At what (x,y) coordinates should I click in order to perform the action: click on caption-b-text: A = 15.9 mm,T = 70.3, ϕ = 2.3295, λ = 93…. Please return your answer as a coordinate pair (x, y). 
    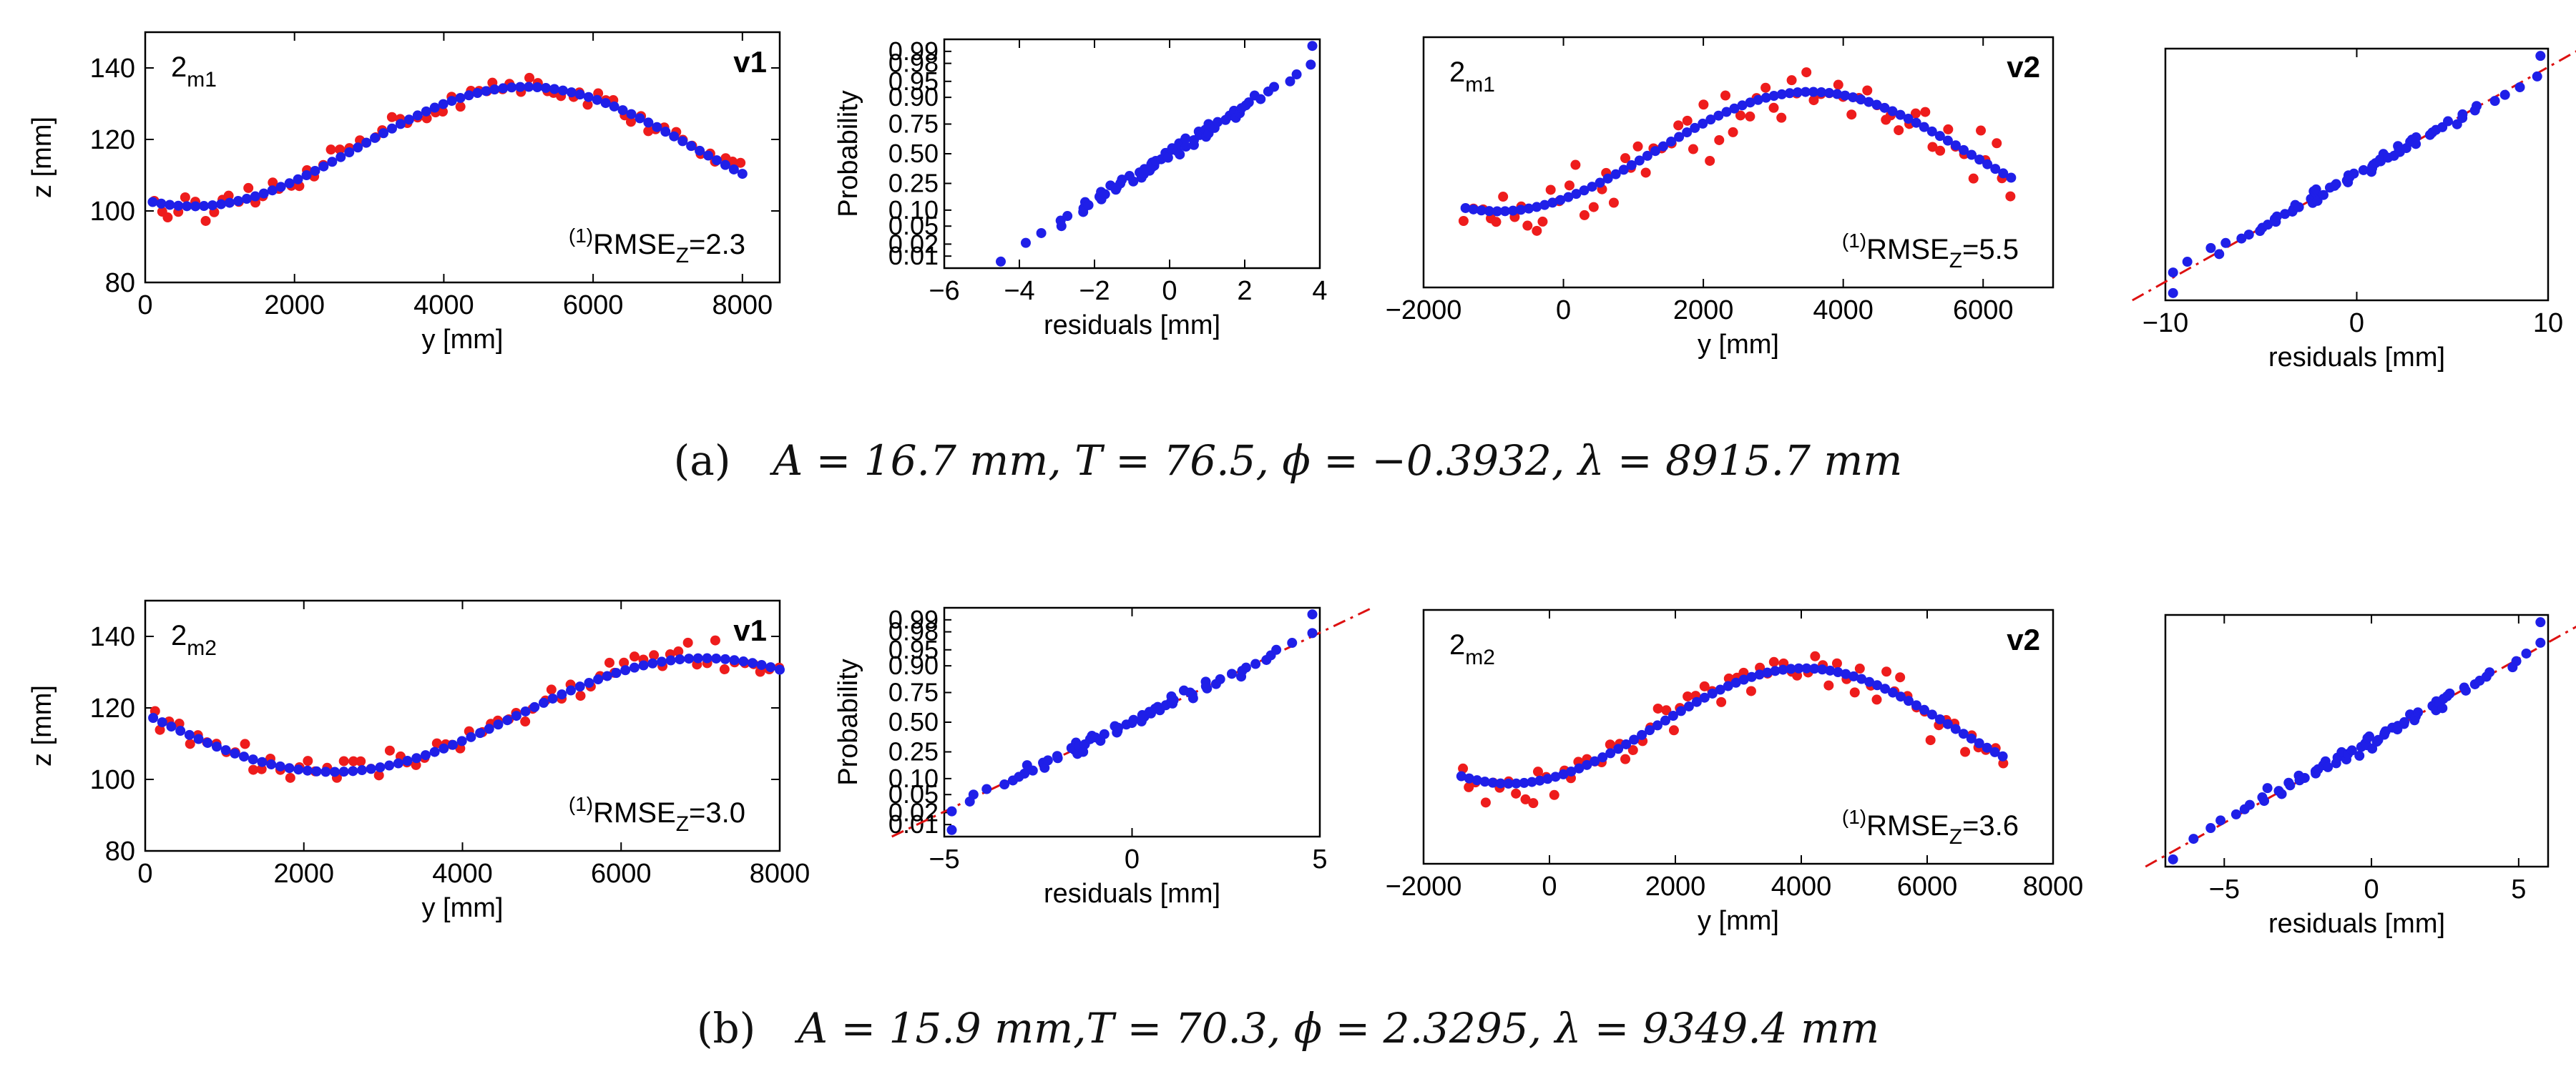
    Looking at the image, I should click on (1339, 1028).